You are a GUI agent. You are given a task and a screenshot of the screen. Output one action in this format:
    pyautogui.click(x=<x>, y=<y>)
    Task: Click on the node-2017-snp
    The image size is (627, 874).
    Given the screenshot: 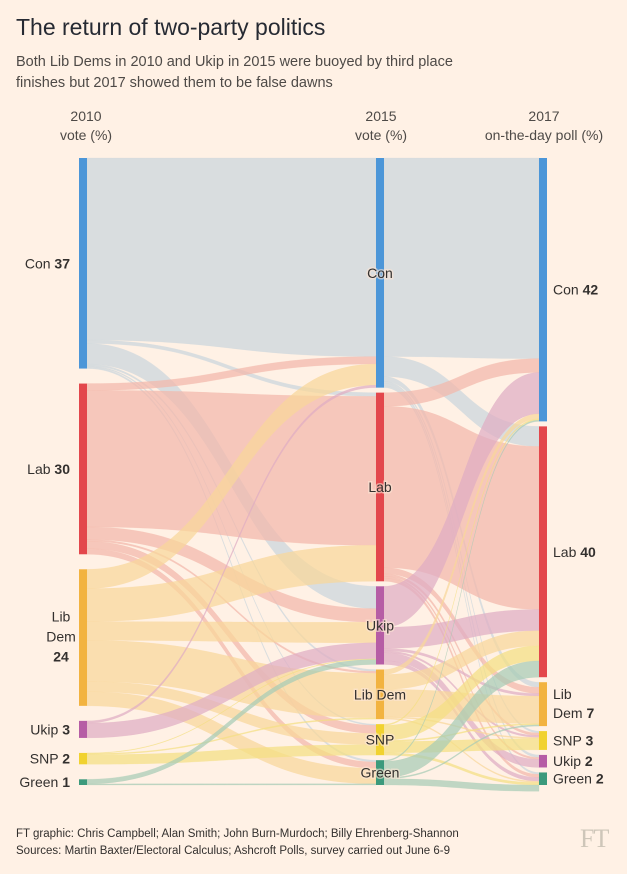 What is the action you would take?
    pyautogui.click(x=543, y=740)
    